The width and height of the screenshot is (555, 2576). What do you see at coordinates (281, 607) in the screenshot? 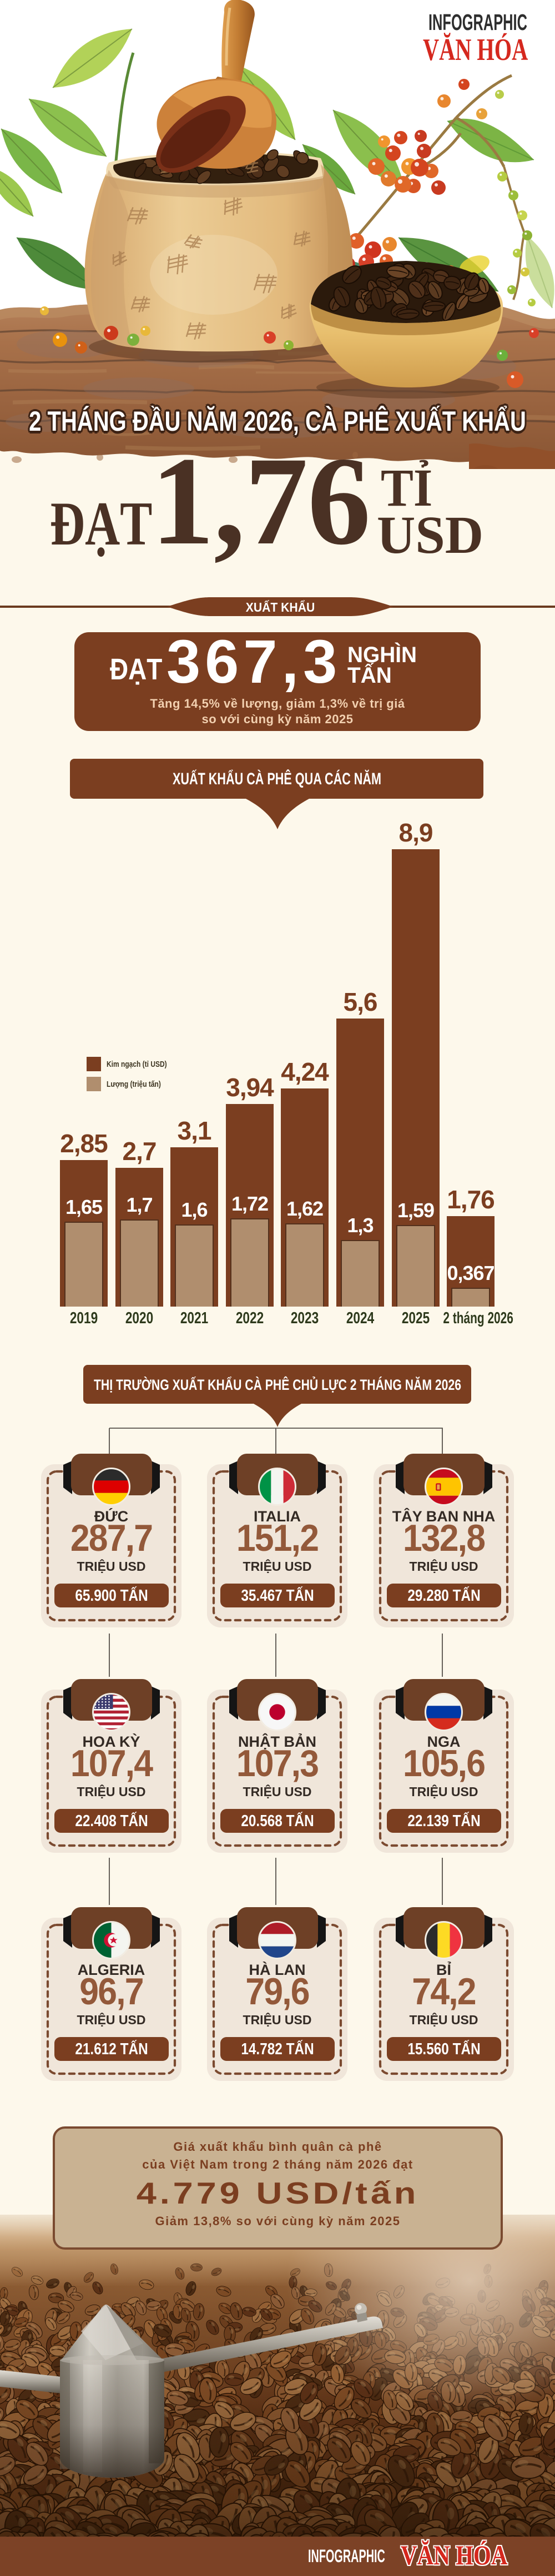
I see `svg-text: XUẤT KHẨU` at bounding box center [281, 607].